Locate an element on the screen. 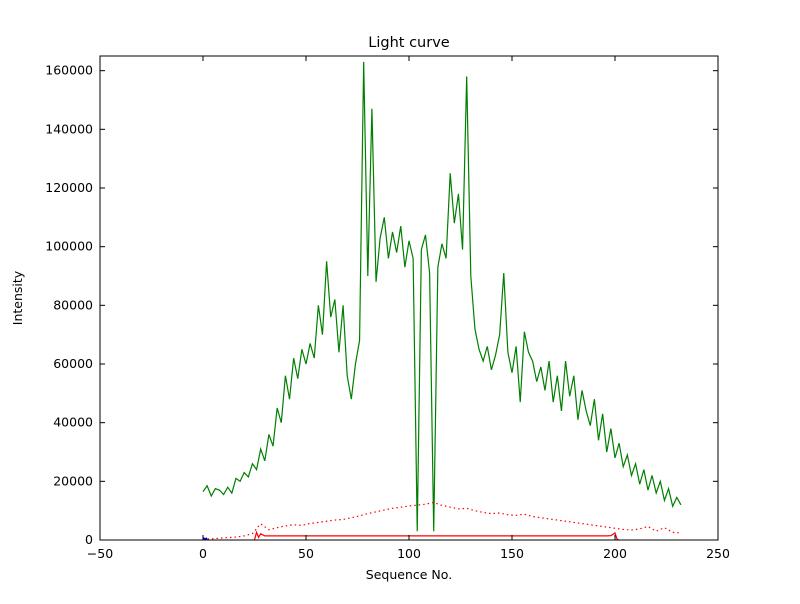  y-axis-tick-label: 100000 is located at coordinates (69, 246).